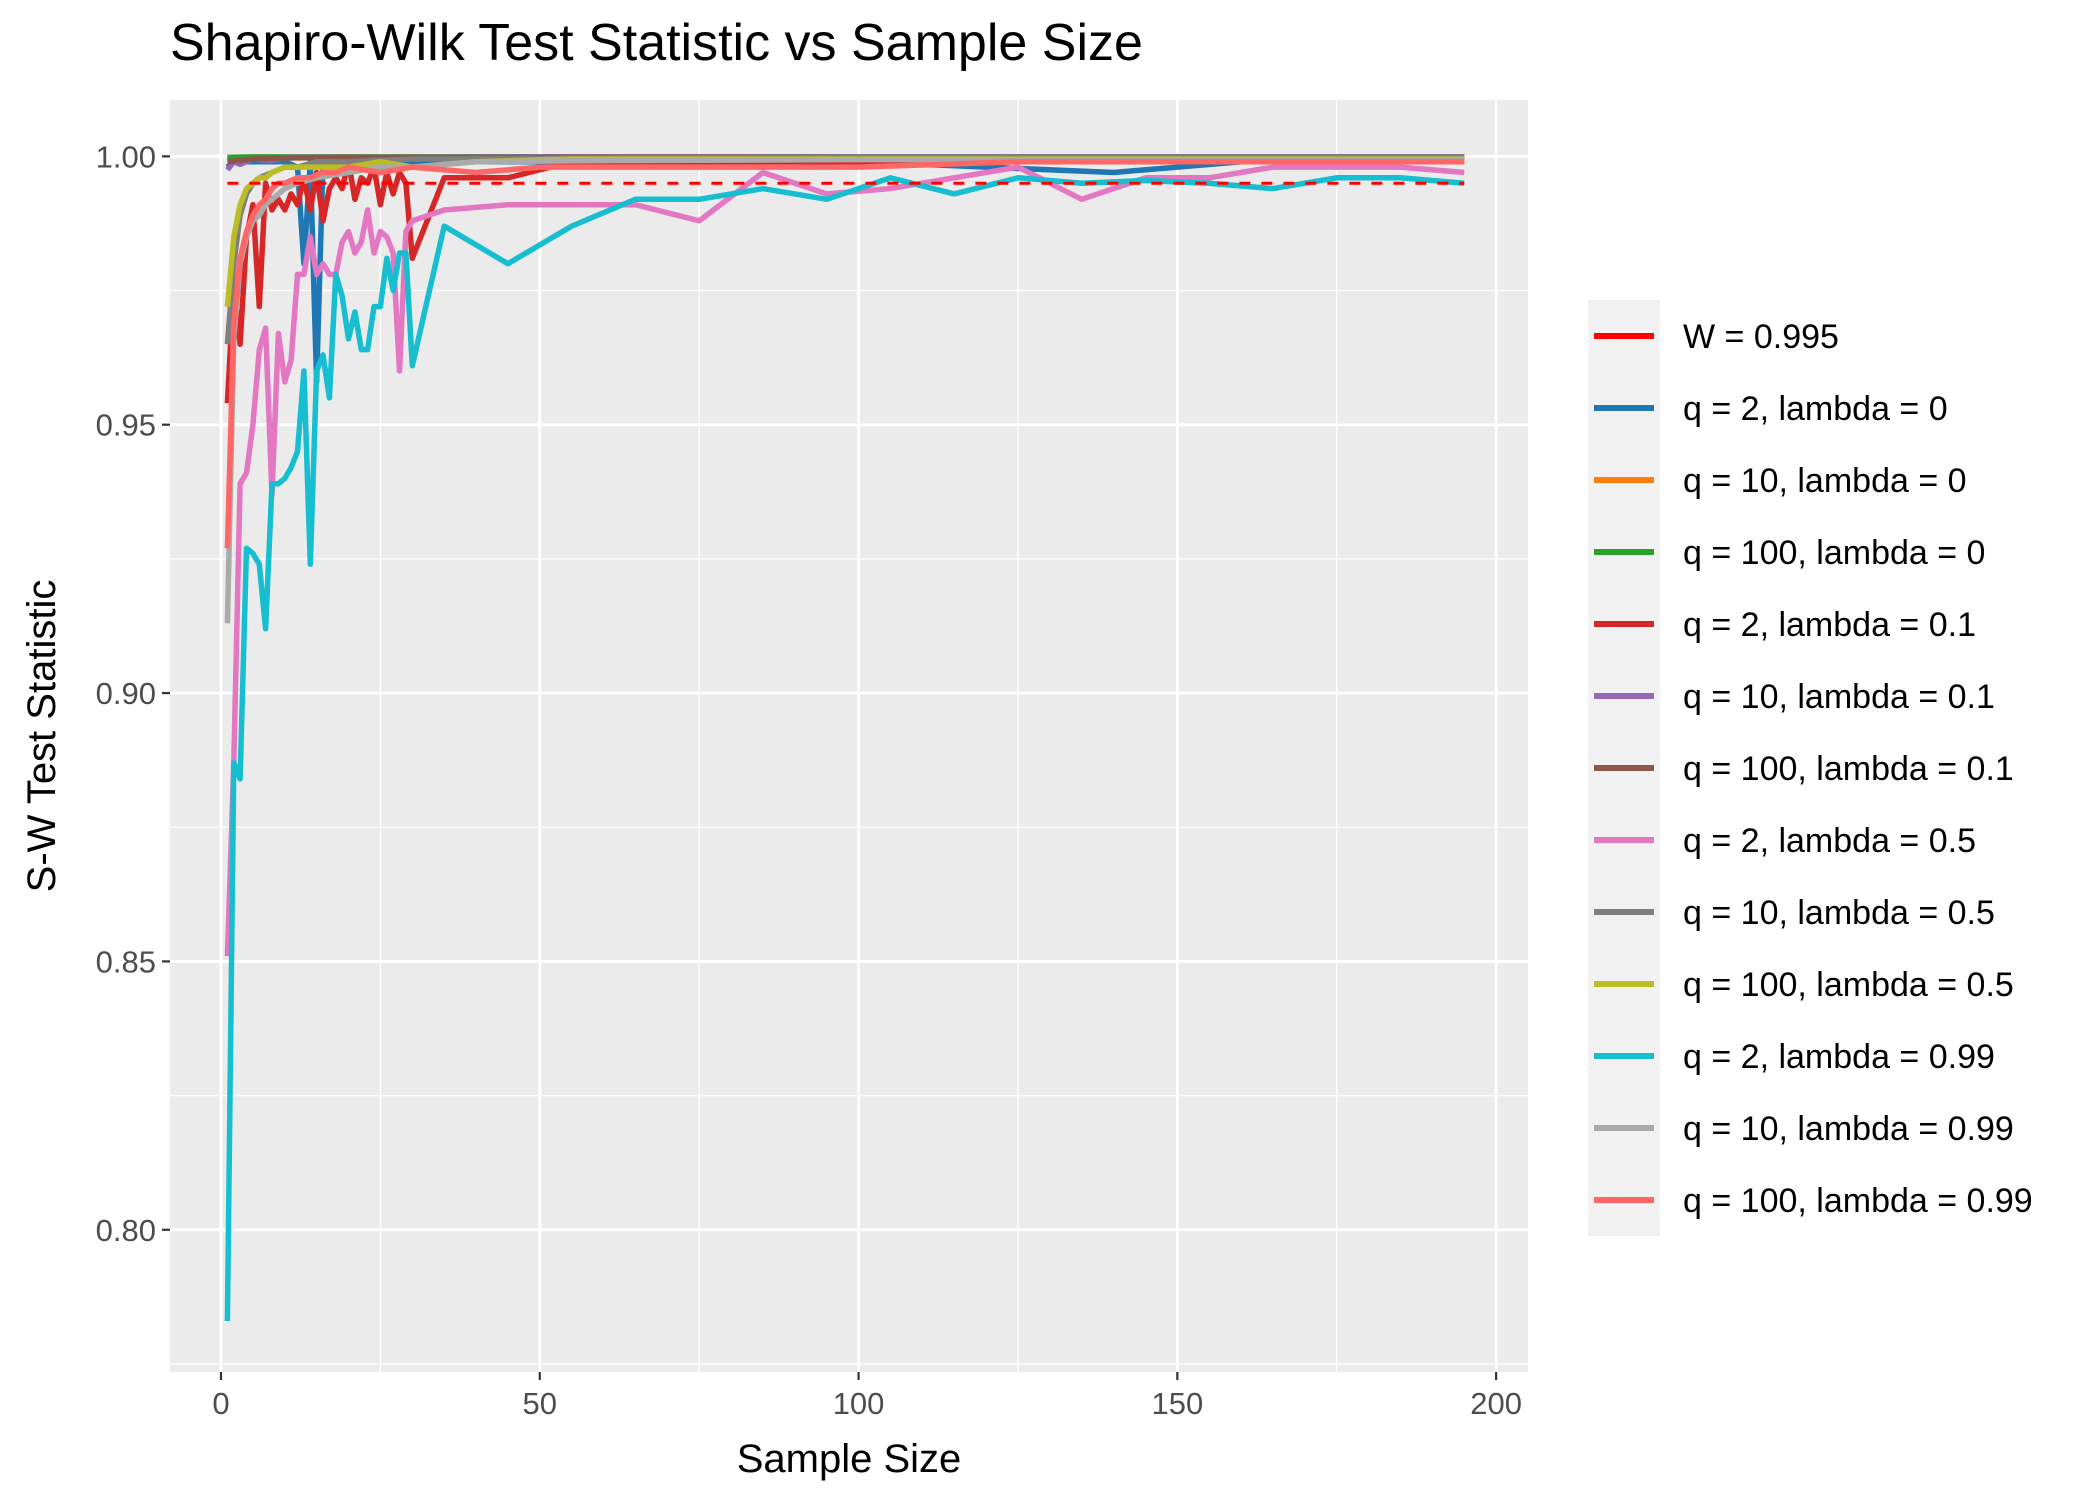 This screenshot has width=2099, height=1499. Describe the element at coordinates (1834, 553) in the screenshot. I see `legend-label: q = 100, lambda = 0` at that location.